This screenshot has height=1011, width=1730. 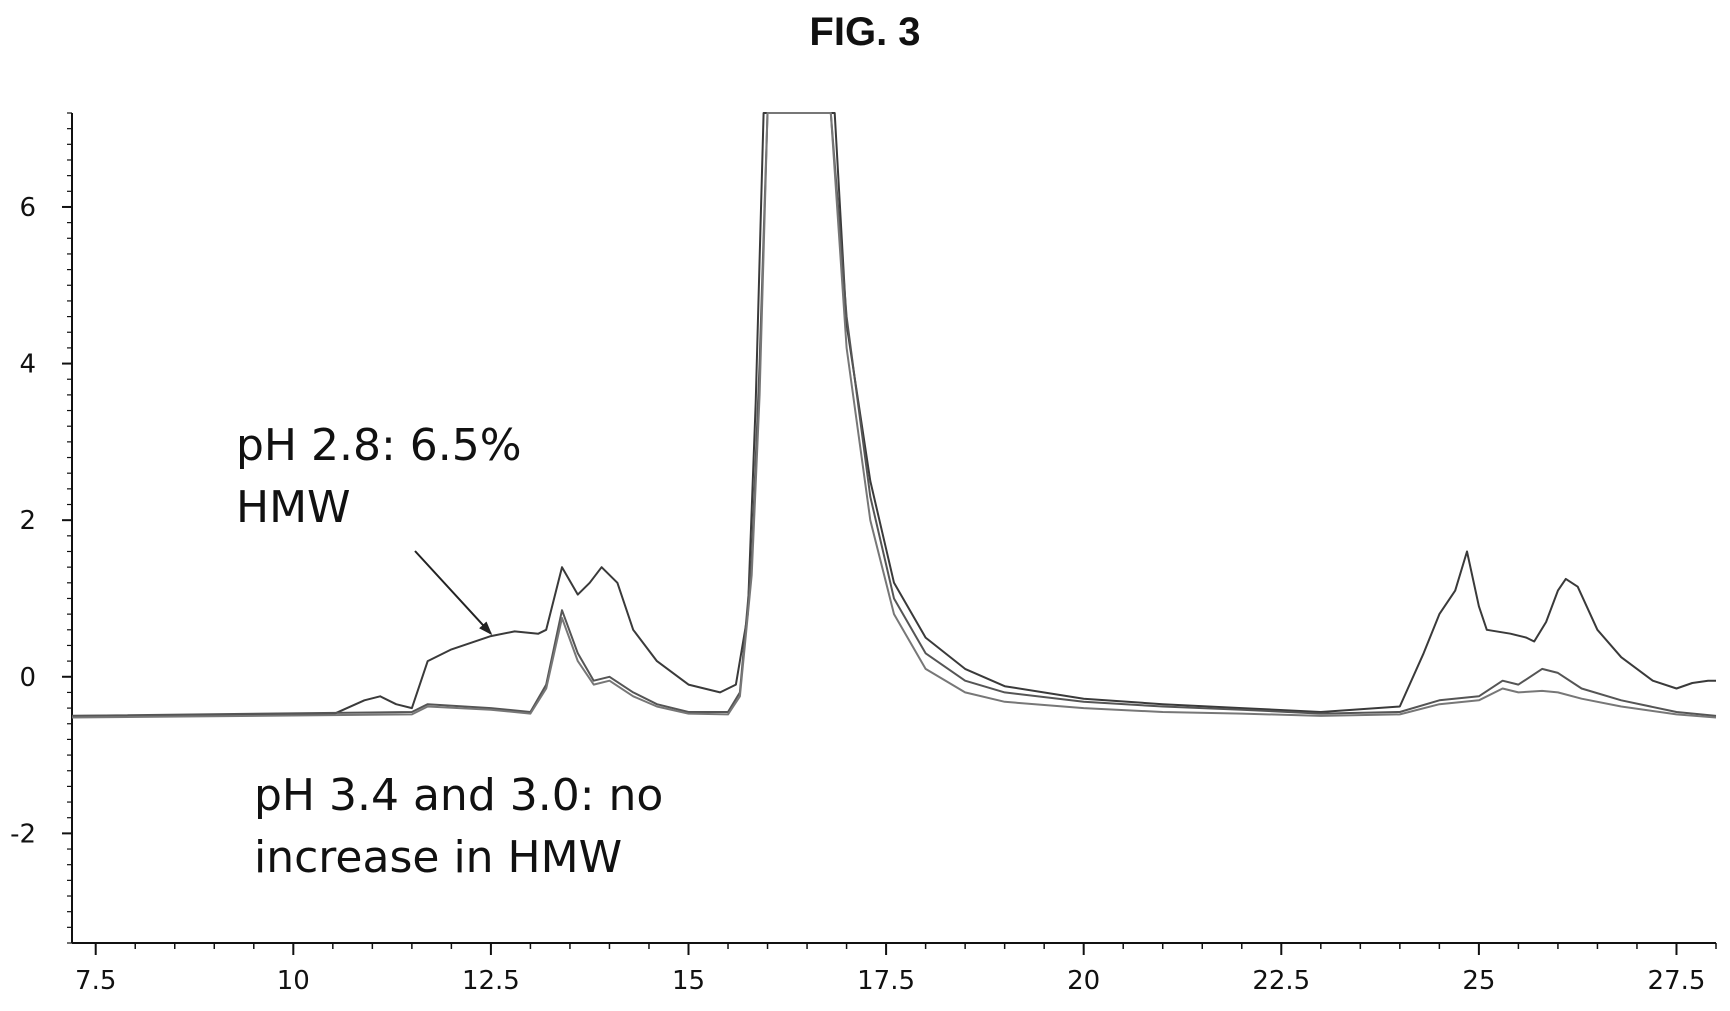 What do you see at coordinates (27, 365) in the screenshot?
I see `y-tick-label: 4` at bounding box center [27, 365].